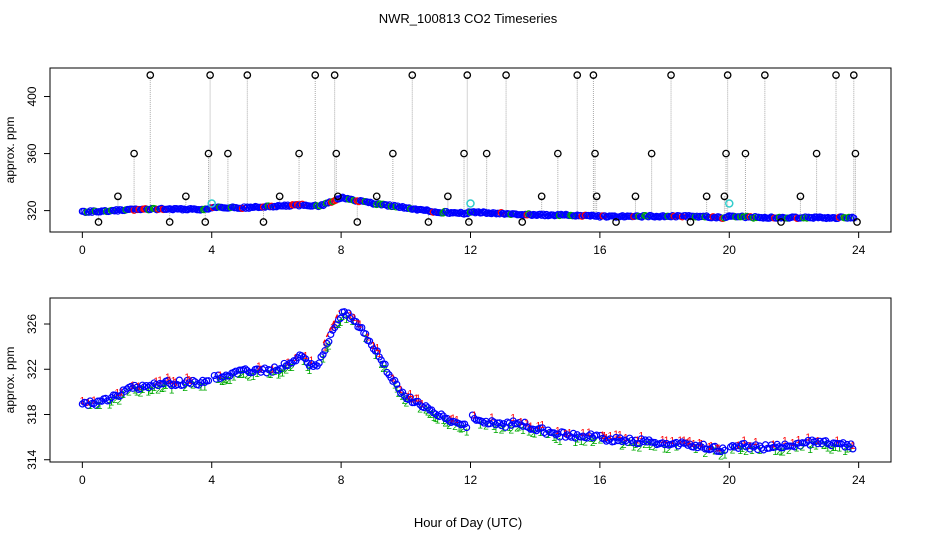 The width and height of the screenshot is (936, 540). I want to click on x-axis-label: Hour of Day (UTC), so click(468, 522).